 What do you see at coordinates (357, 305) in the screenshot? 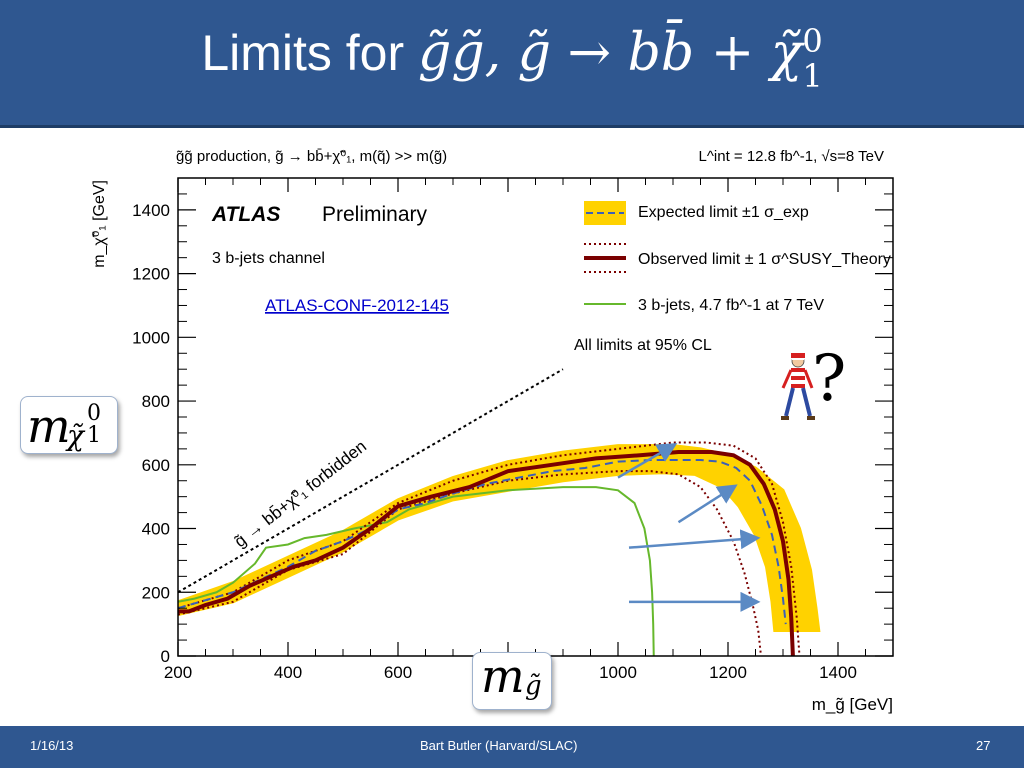
I see `conf-note-link: ATLAS-CONF-2012-145` at bounding box center [357, 305].